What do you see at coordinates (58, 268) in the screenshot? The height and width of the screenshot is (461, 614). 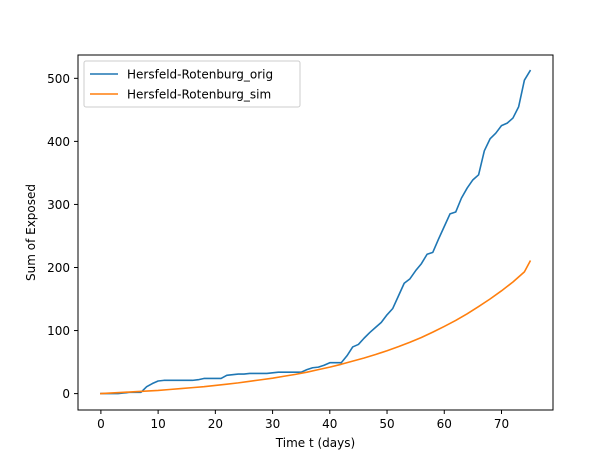 I see `y-tick-label: 200` at bounding box center [58, 268].